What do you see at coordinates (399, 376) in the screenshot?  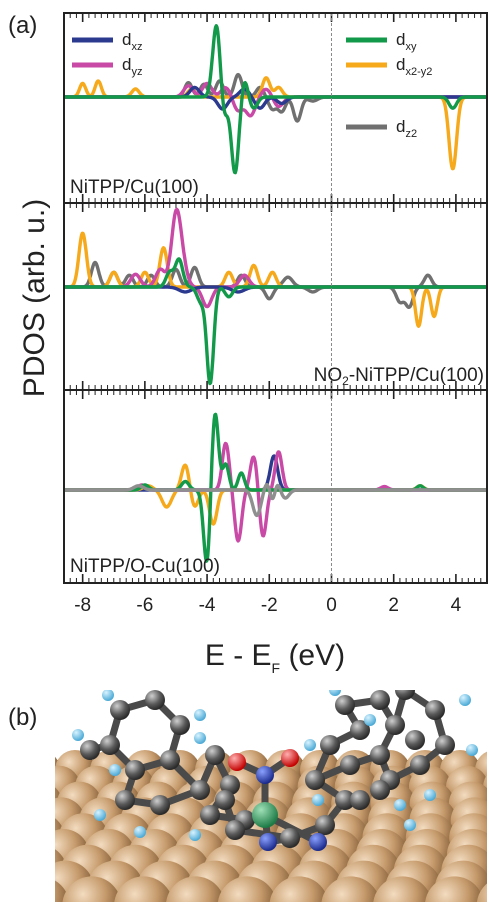 I see `panel-caption-middle: NO2-NiTPP/Cu(100)` at bounding box center [399, 376].